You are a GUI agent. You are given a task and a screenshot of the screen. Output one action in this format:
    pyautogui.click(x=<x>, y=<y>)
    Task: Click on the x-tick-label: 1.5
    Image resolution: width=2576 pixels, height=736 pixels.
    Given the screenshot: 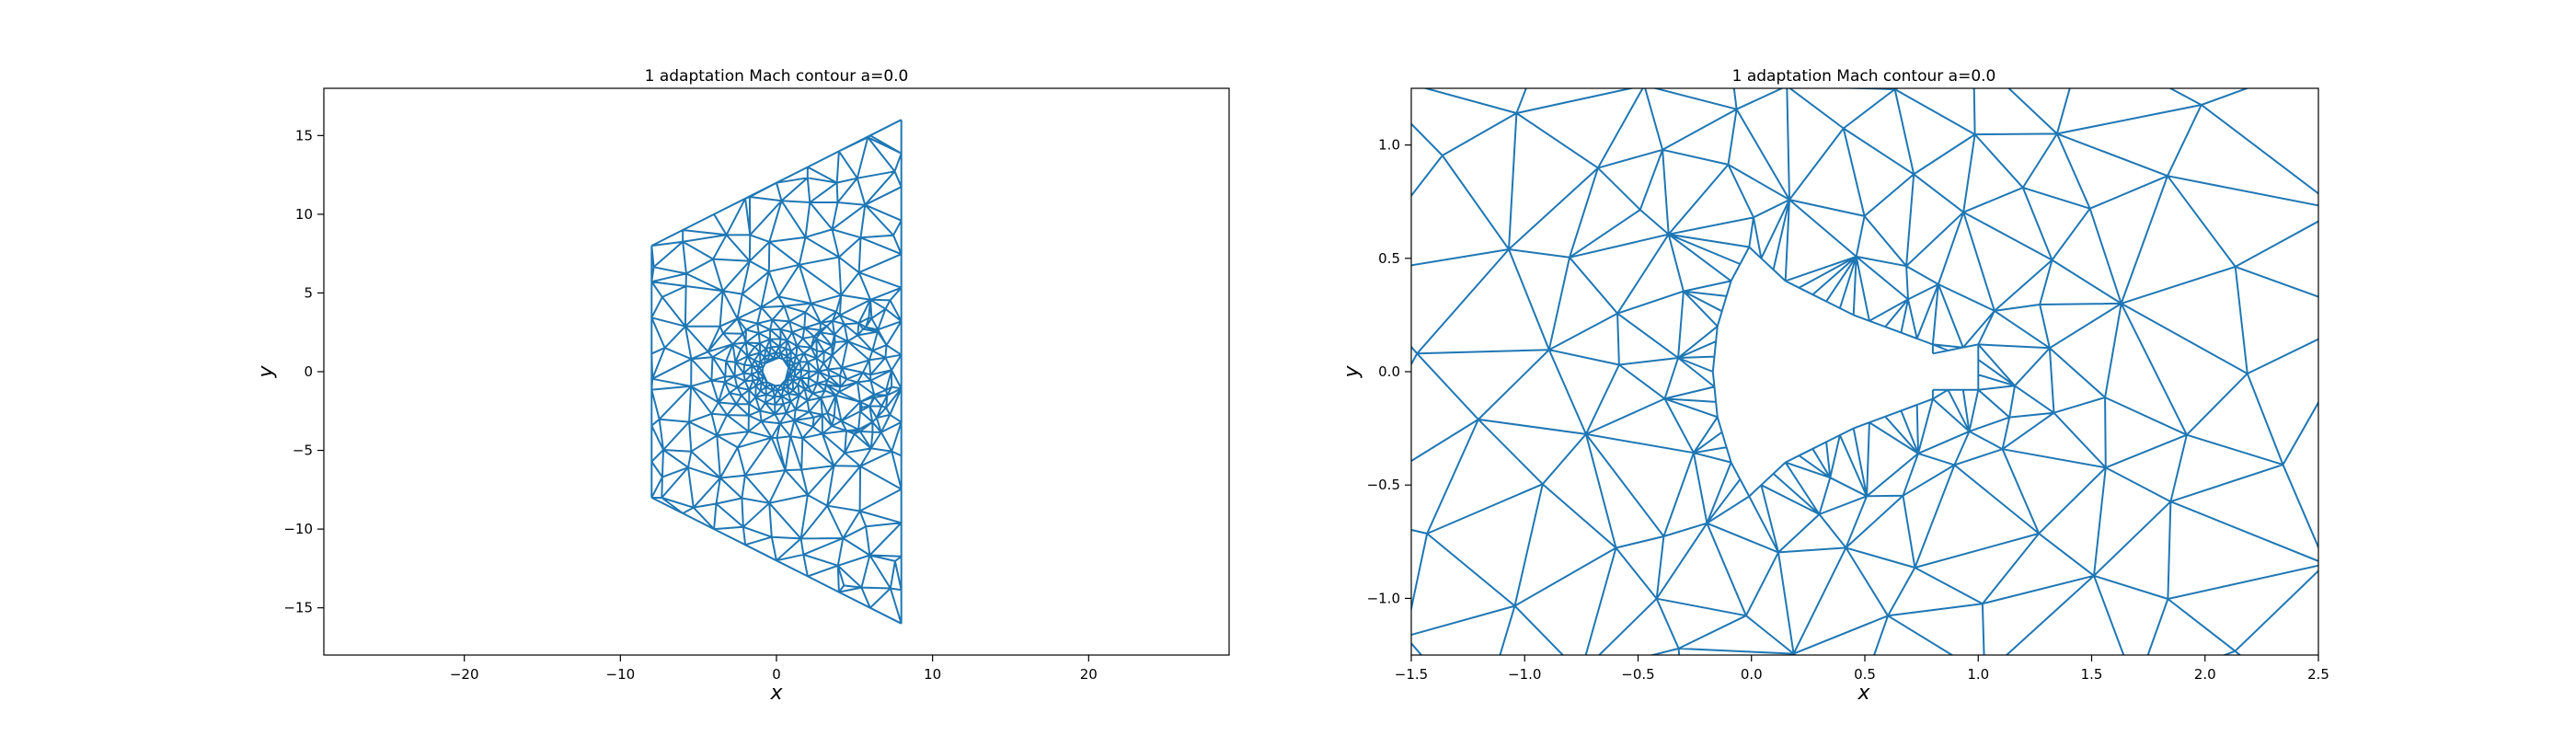 What is the action you would take?
    pyautogui.click(x=2092, y=674)
    